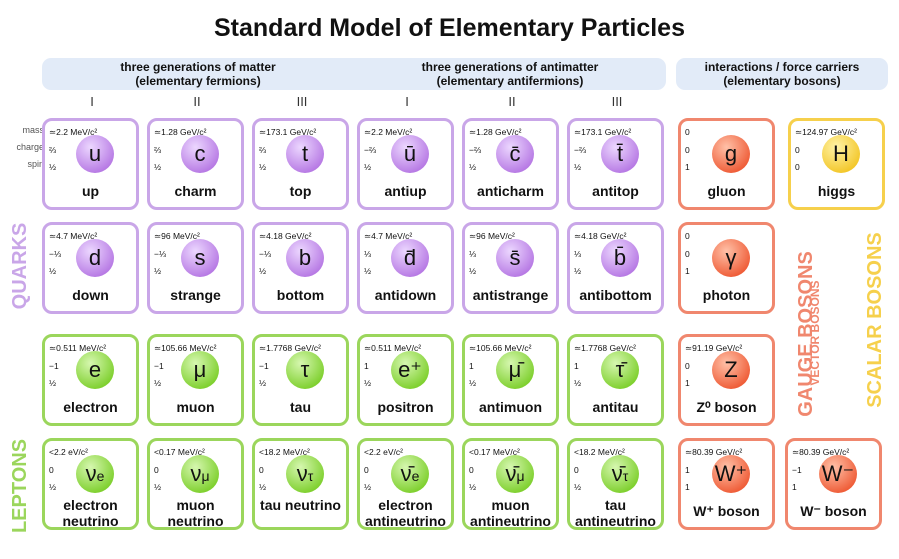  What do you see at coordinates (405, 513) in the screenshot?
I see `particle-name: electron antineutrino` at bounding box center [405, 513].